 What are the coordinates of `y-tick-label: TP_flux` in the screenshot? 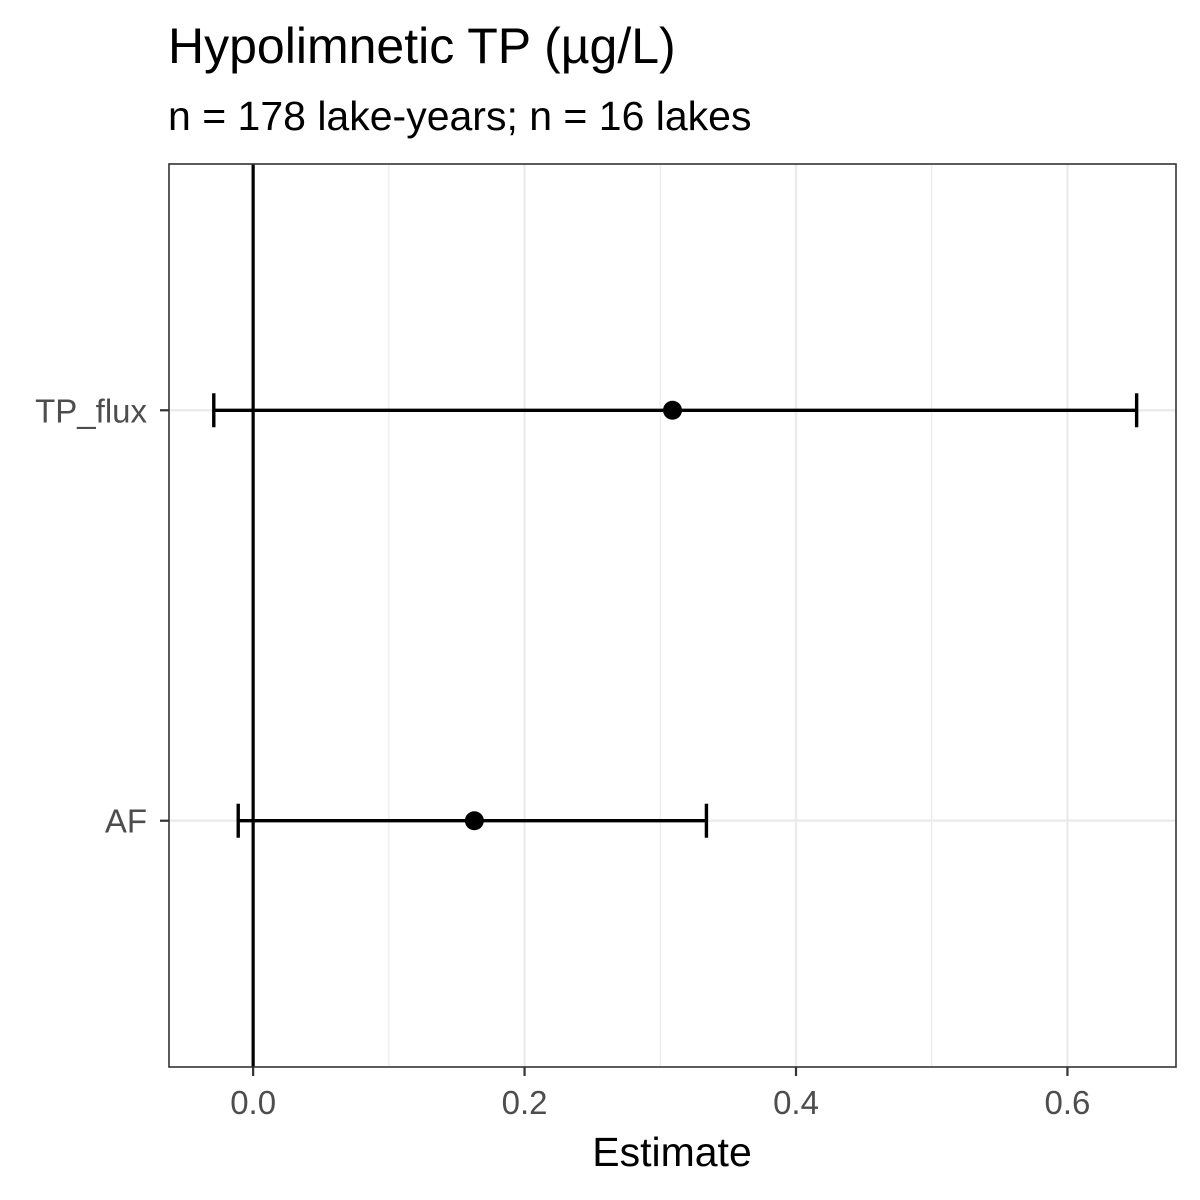 It's located at (91, 410).